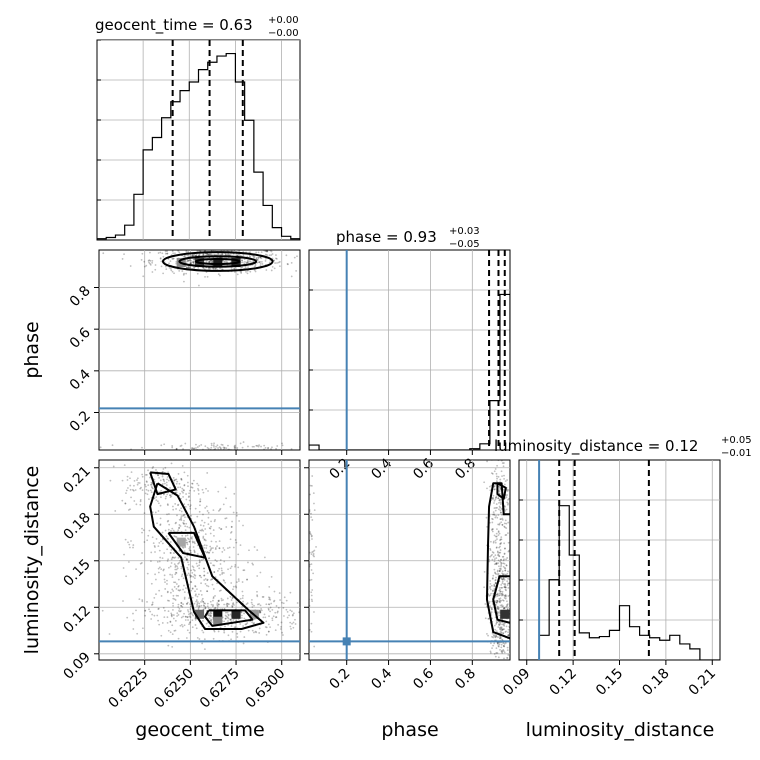 The height and width of the screenshot is (760, 760). What do you see at coordinates (199, 560) in the screenshot?
I see `panel-ld-vs-geocent-time` at bounding box center [199, 560].